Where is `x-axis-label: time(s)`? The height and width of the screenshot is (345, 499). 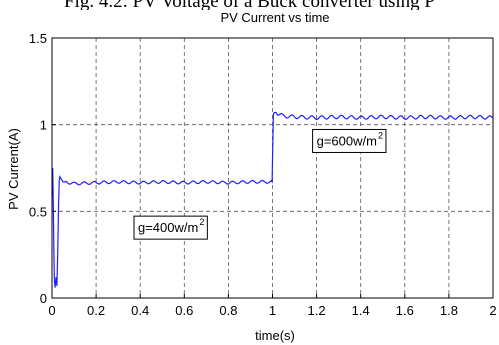
x-axis-label: time(s) is located at coordinates (275, 335).